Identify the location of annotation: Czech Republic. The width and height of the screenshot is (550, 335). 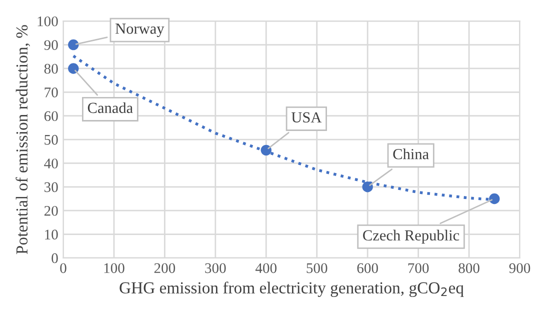
(411, 237).